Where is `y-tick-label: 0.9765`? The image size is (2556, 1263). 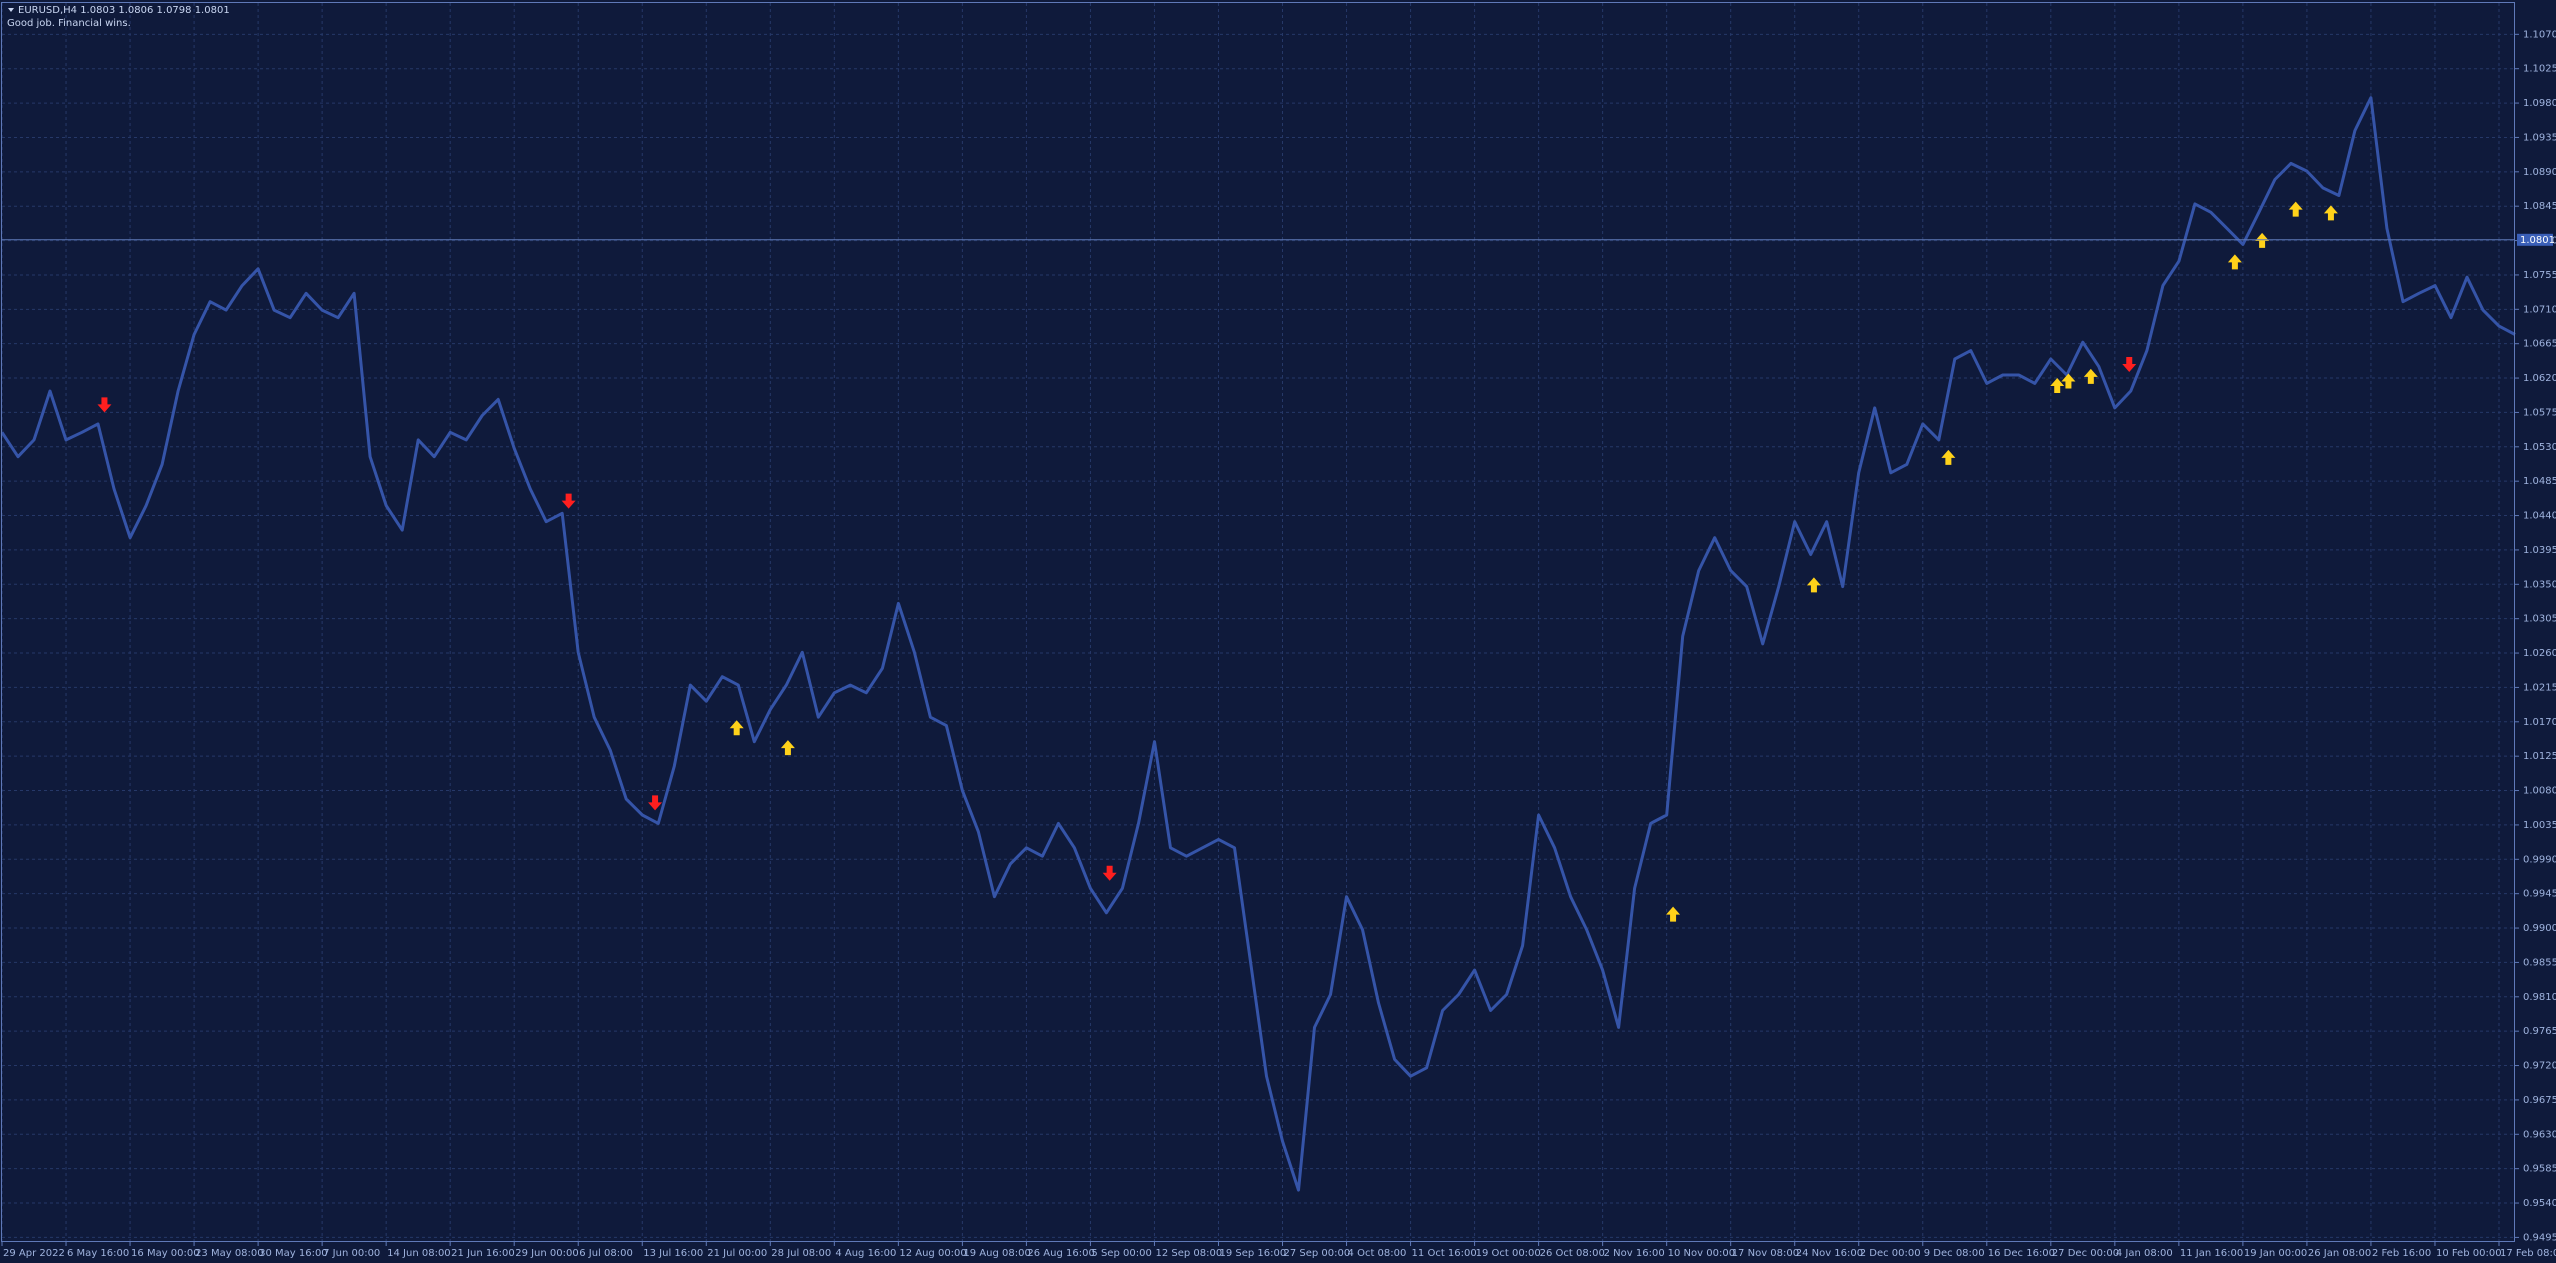
y-tick-label: 0.9765 is located at coordinates (2539, 1031).